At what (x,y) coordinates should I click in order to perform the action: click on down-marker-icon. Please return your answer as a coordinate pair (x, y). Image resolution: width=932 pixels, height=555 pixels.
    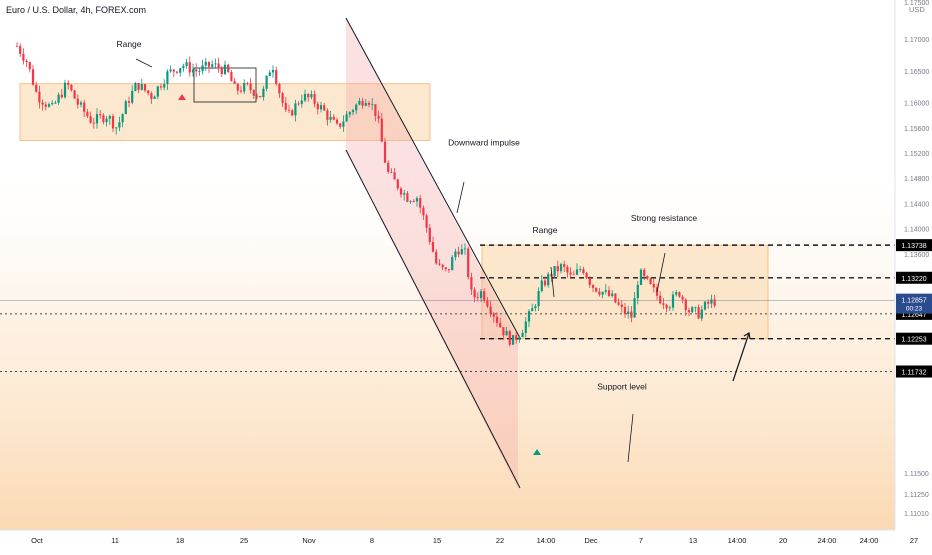
    Looking at the image, I should click on (182, 97).